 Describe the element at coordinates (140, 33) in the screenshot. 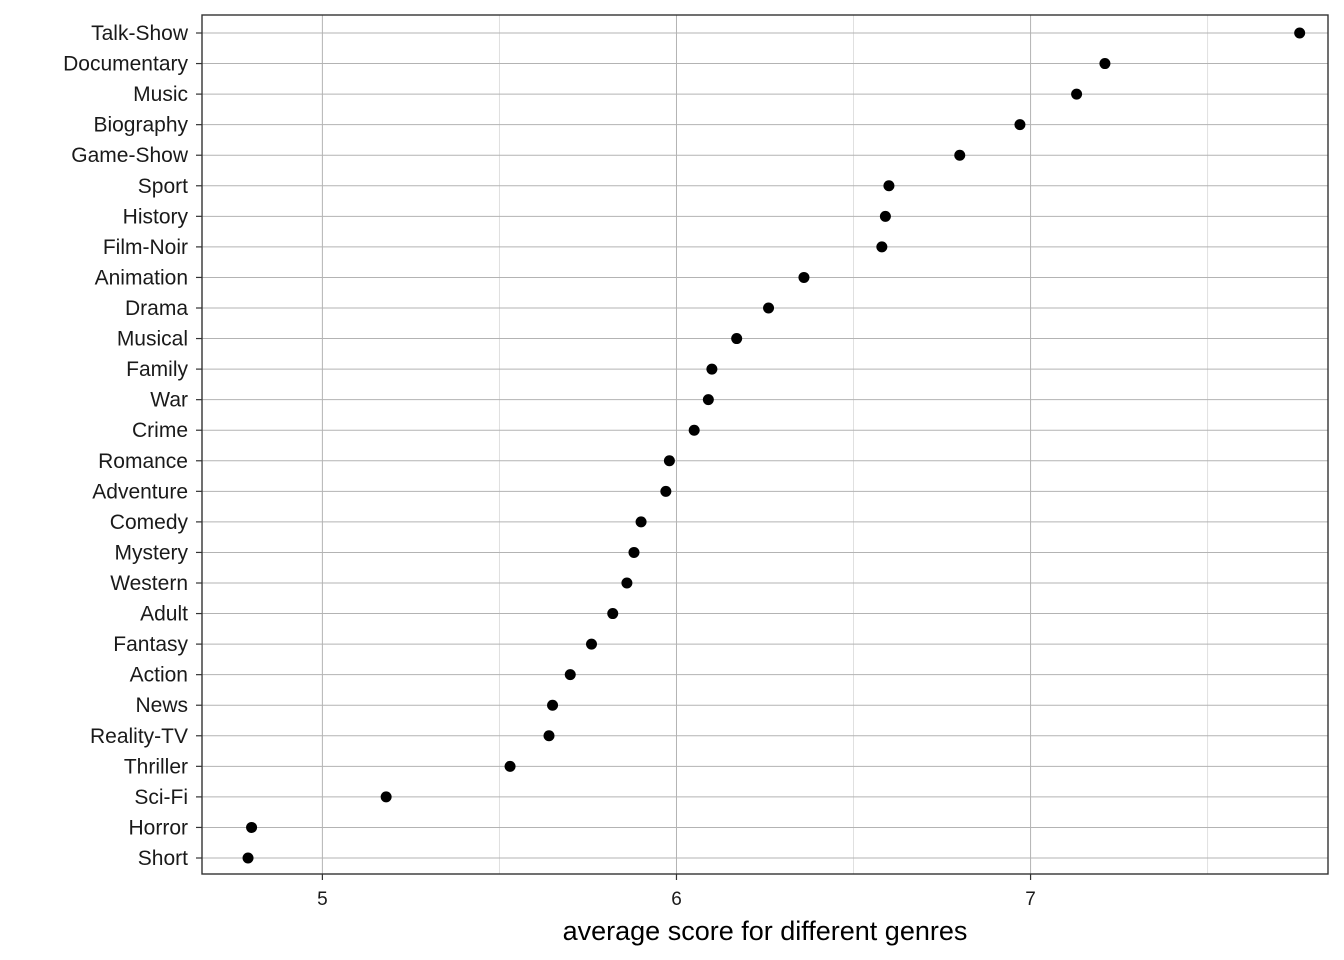

I see `y-tick-label: Talk-Show` at that location.